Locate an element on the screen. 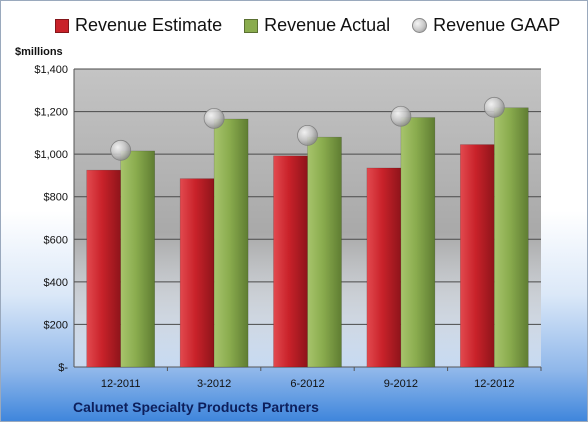  y-tick-label: $1,400 is located at coordinates (51, 70).